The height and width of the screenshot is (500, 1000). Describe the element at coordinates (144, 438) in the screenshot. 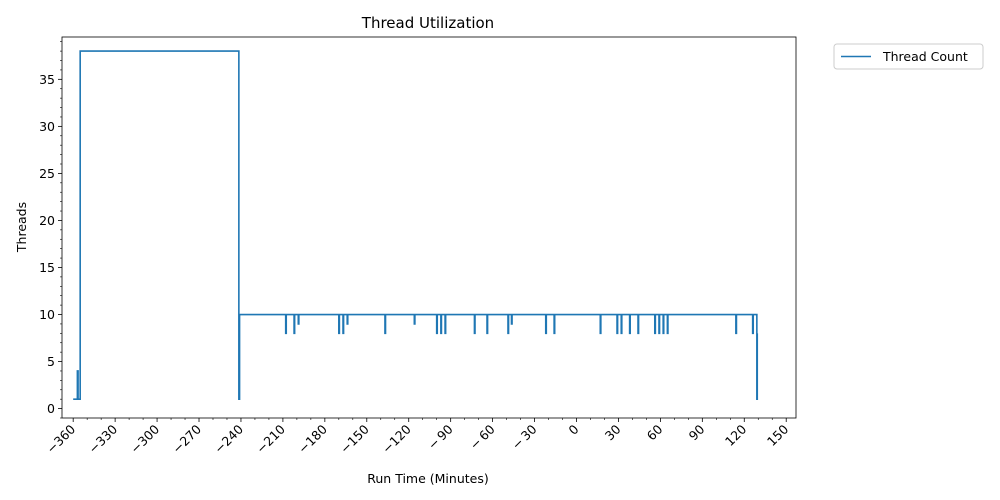

I see `x-tick-label: −300` at that location.